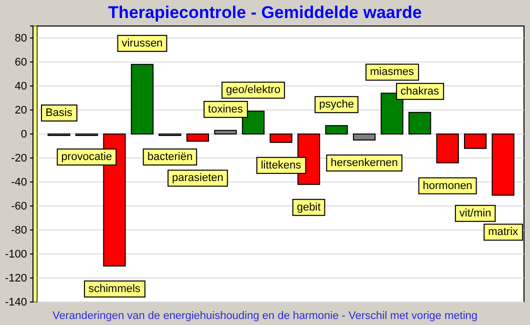 The width and height of the screenshot is (530, 325). Describe the element at coordinates (15, 302) in the screenshot. I see `y-tick-label: -140` at that location.